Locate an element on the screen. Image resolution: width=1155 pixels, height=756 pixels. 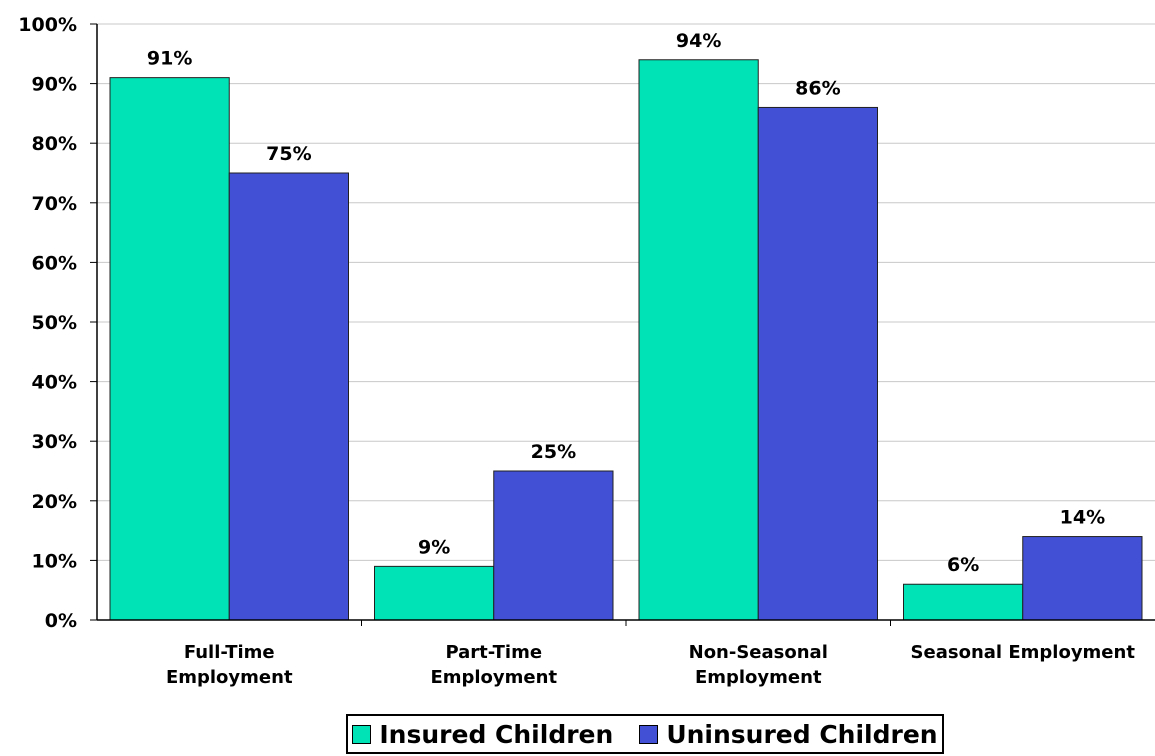
y-tick-label: 100% is located at coordinates (47, 25).